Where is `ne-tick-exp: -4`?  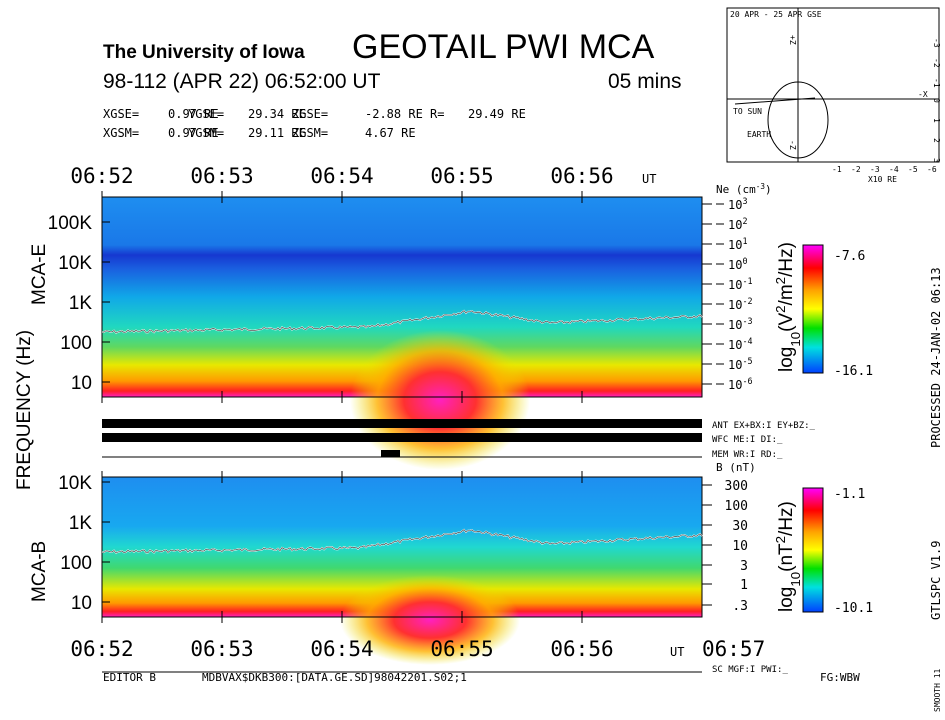
ne-tick-exp: -4 is located at coordinates (747, 341).